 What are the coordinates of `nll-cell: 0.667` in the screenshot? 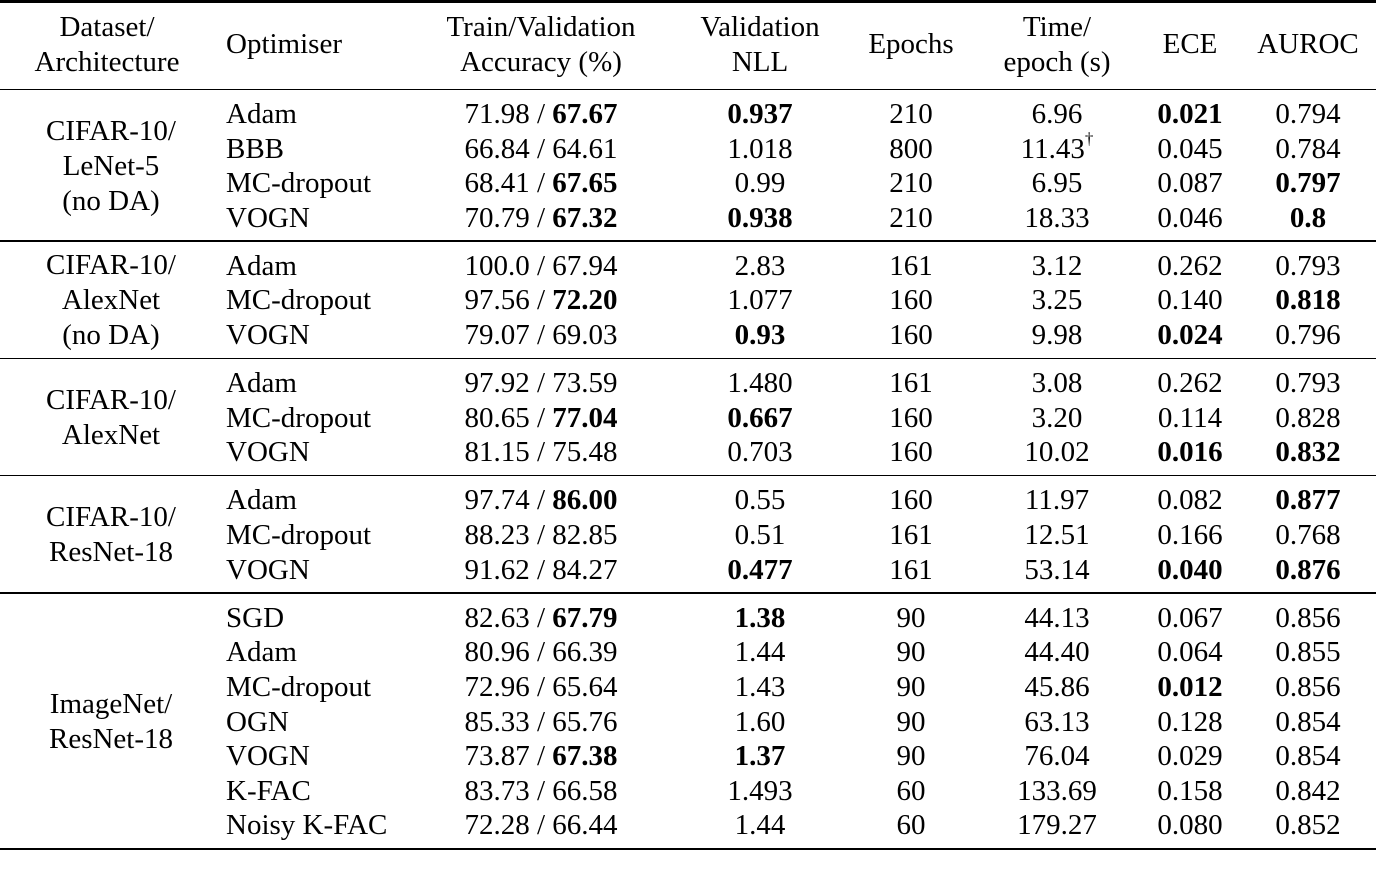 It's located at (760, 418).